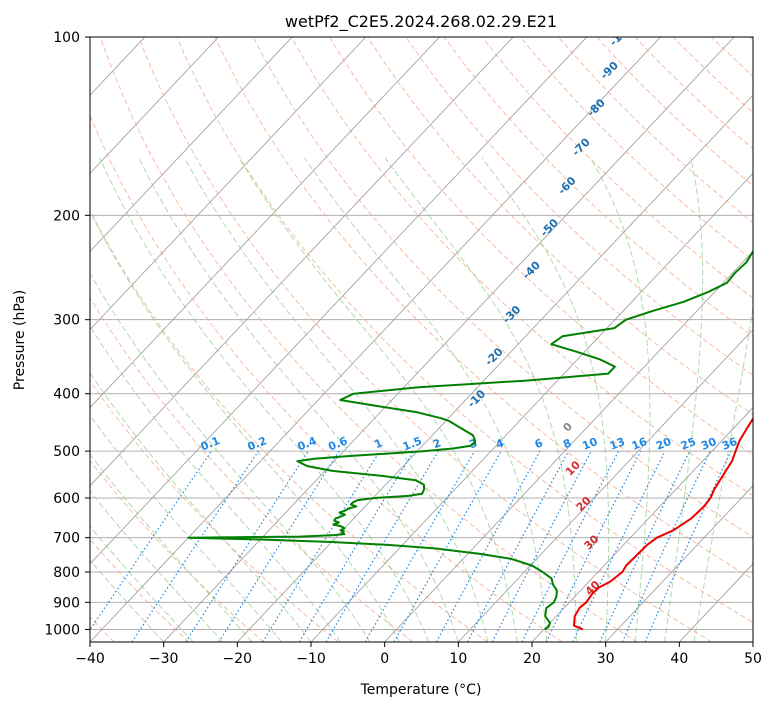  I want to click on dry-adiabat-label: -100, so click(621, 34).